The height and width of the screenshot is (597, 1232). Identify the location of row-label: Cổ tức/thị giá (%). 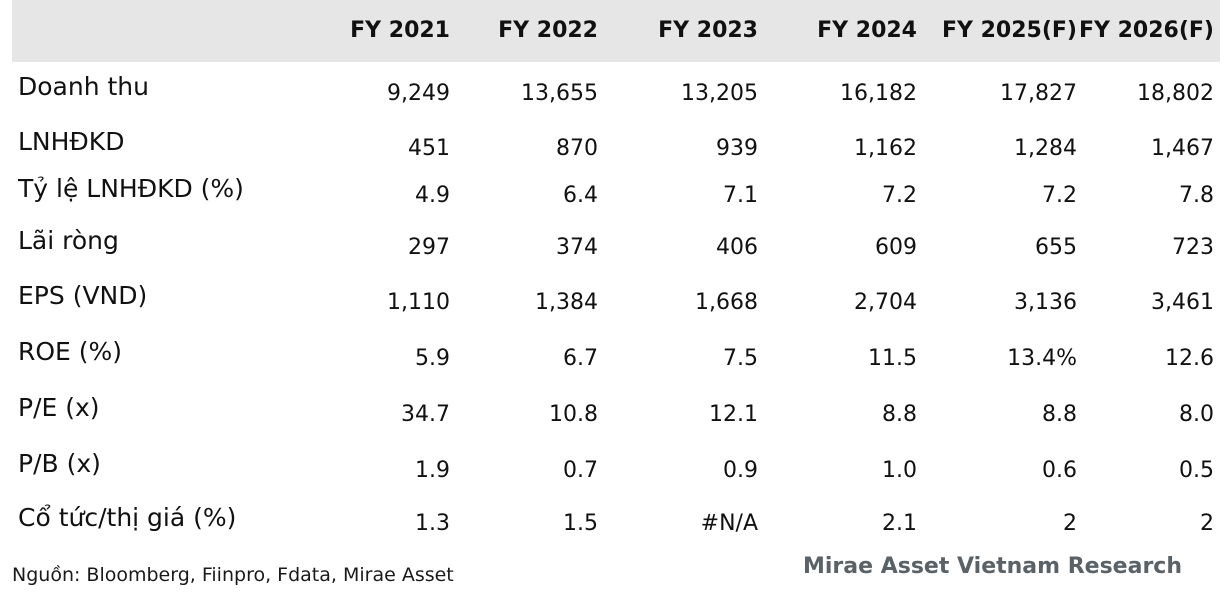
(127, 517).